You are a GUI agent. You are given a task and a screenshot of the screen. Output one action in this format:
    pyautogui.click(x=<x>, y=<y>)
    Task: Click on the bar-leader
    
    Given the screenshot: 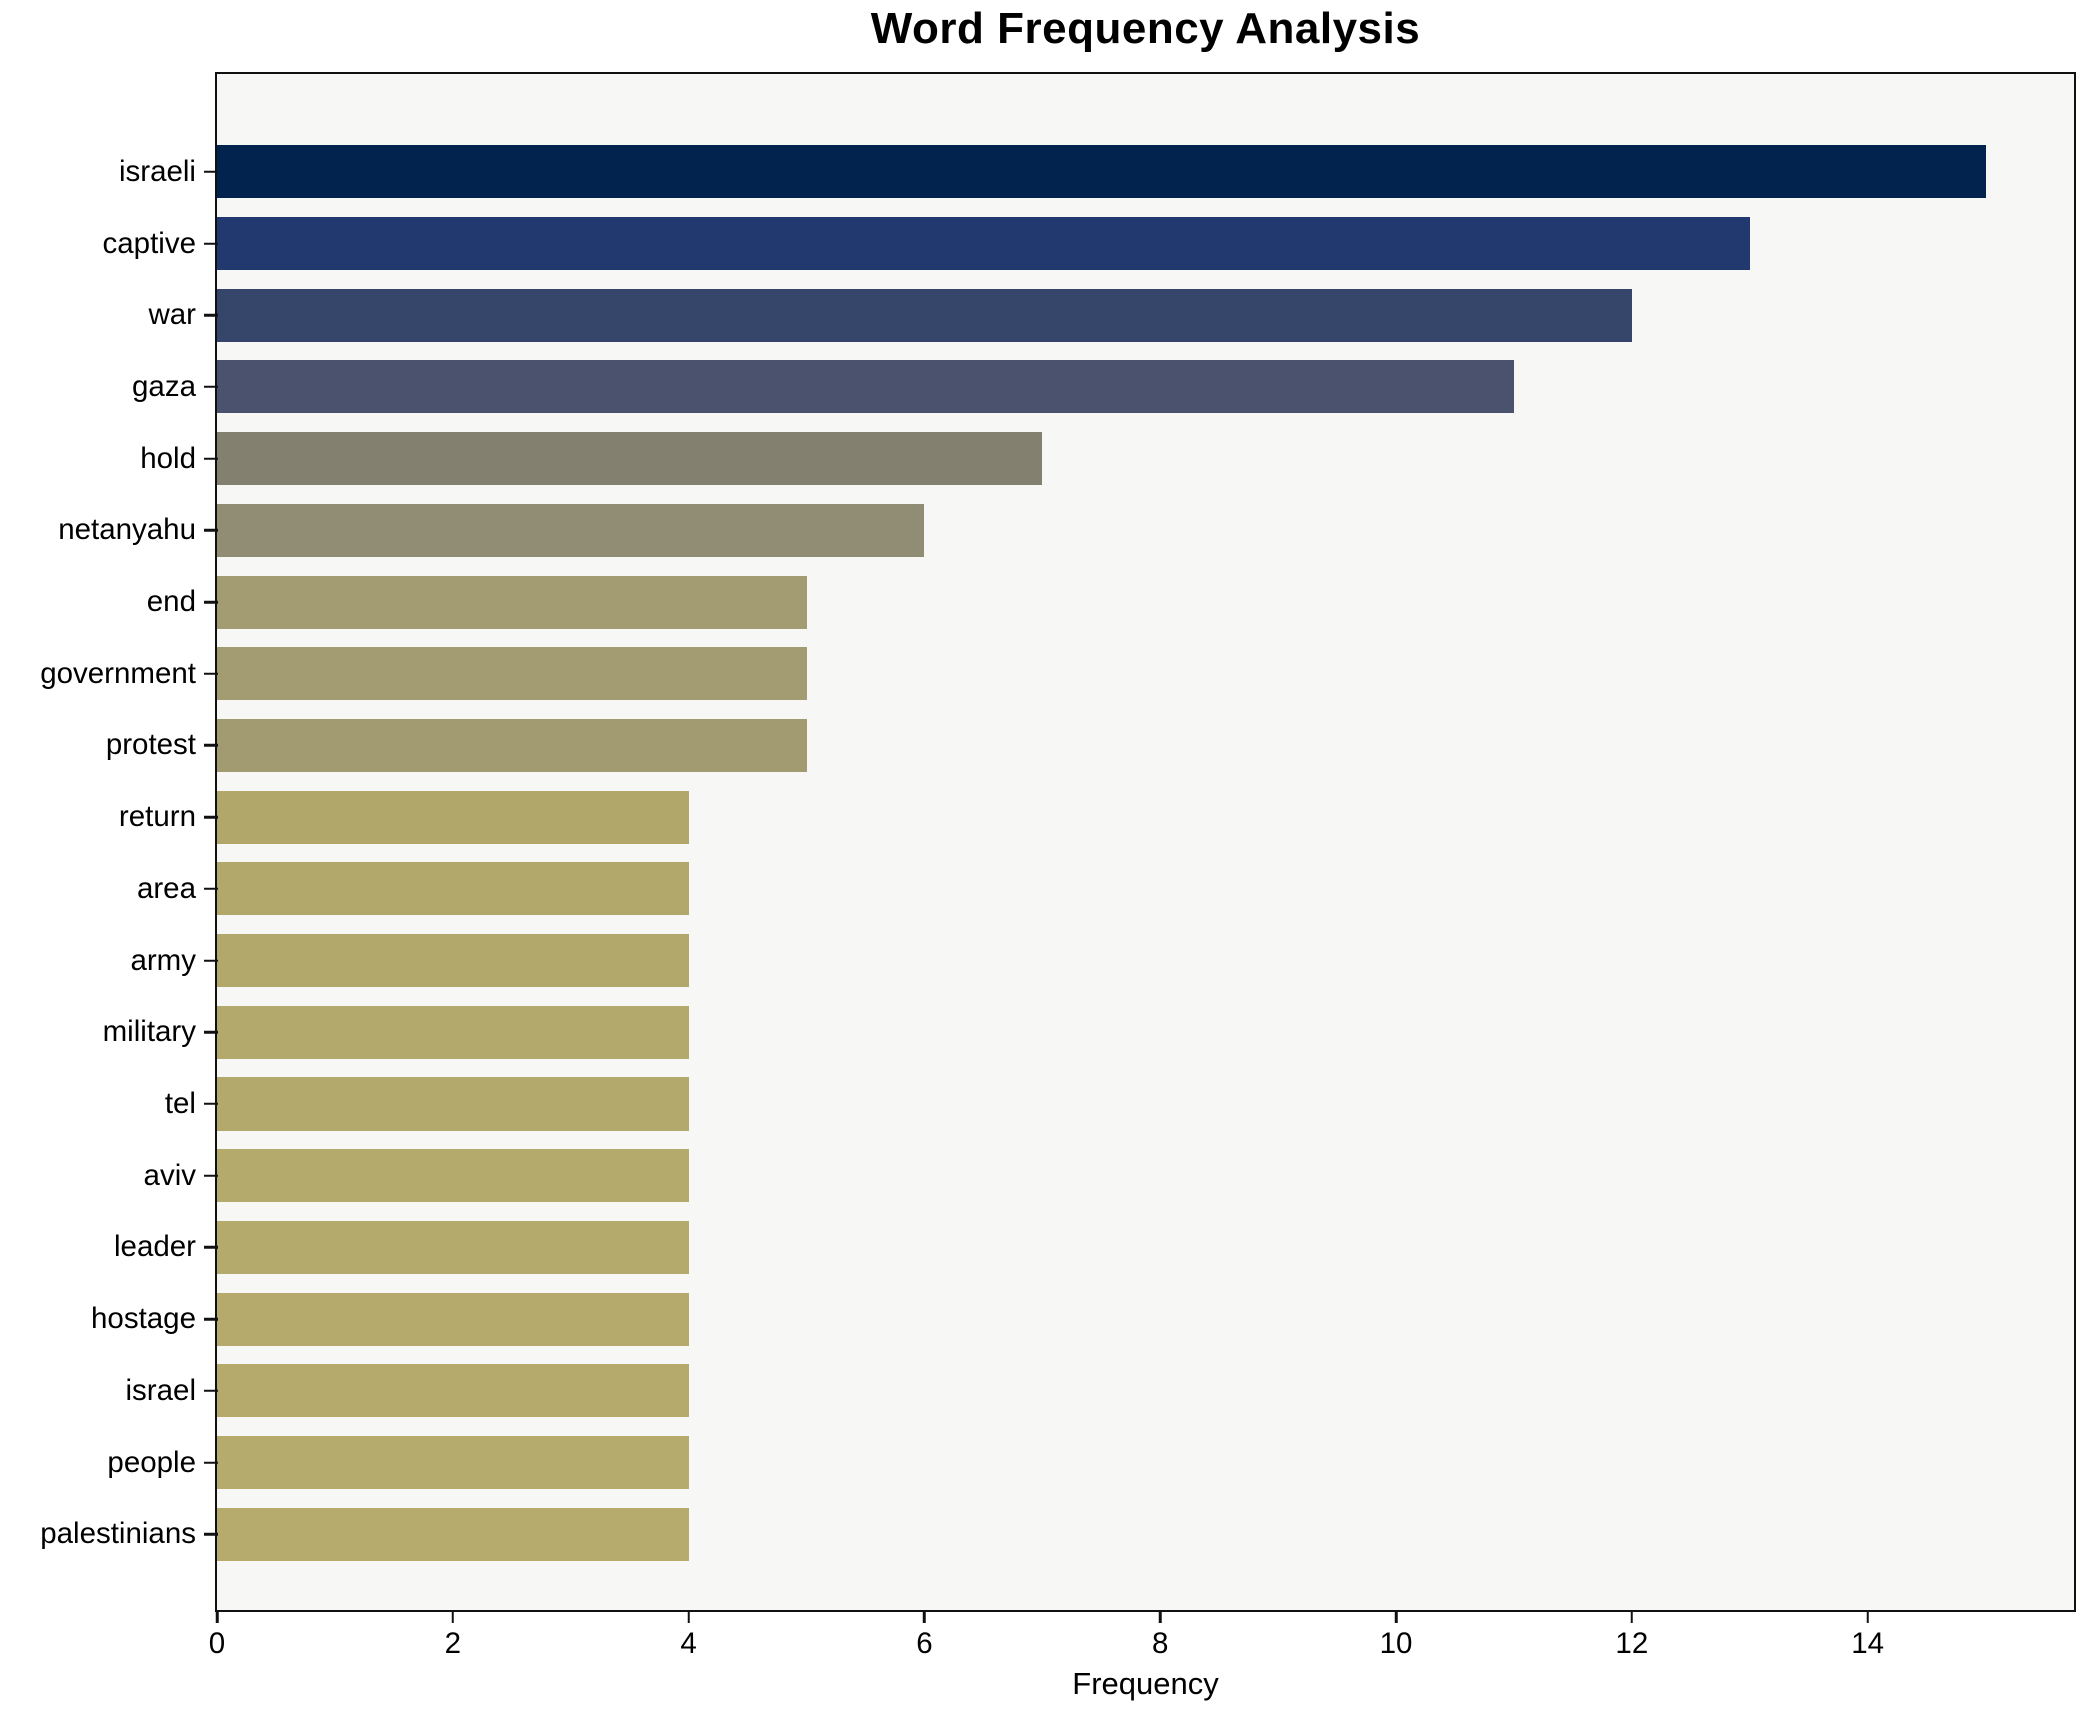 What is the action you would take?
    pyautogui.click(x=453, y=1247)
    